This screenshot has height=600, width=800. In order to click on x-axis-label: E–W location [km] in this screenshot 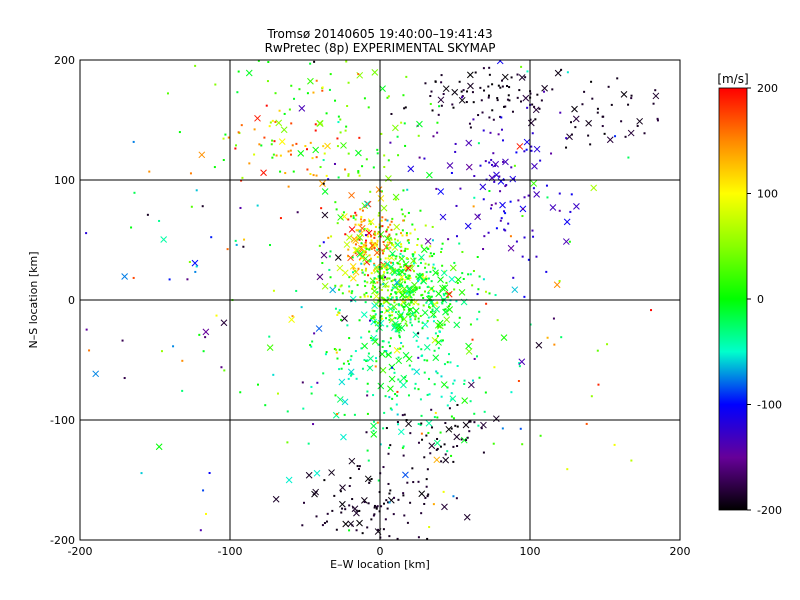, I will do `click(380, 564)`.